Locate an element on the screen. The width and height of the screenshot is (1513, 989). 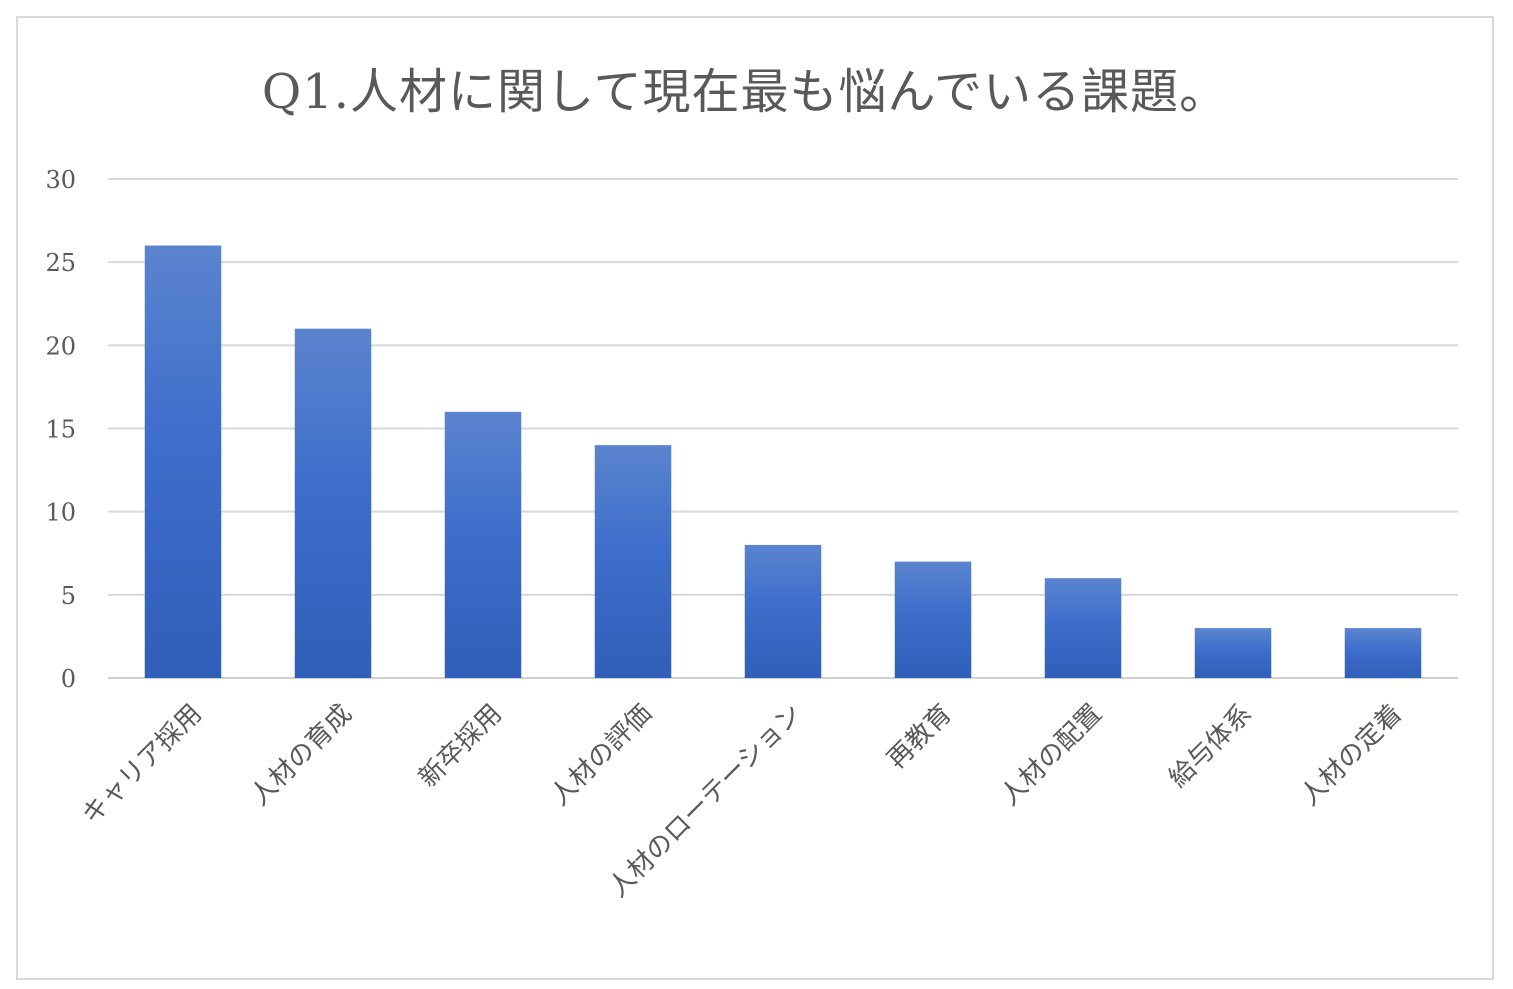
y-tick-label: 20 is located at coordinates (60, 346).